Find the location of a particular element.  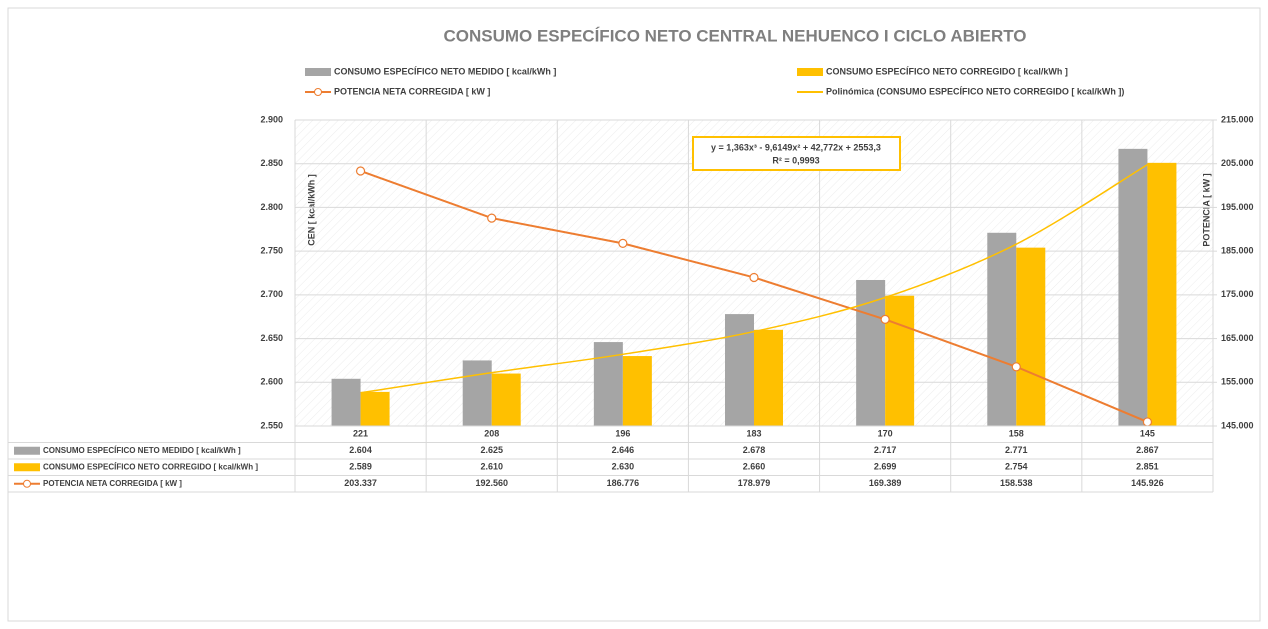

table-cell: 186.776 is located at coordinates (623, 483).